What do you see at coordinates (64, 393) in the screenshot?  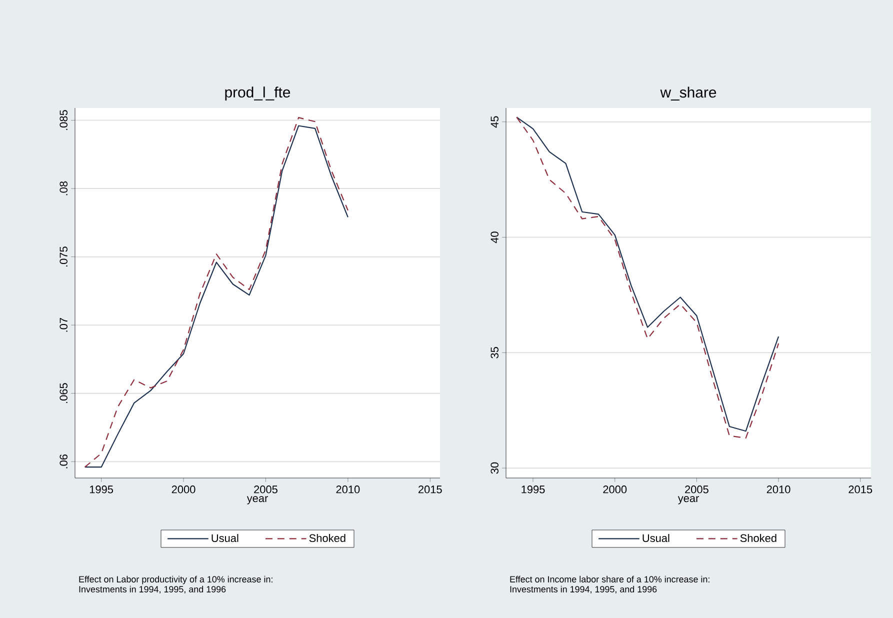 I see `y-tick-label: .065` at bounding box center [64, 393].